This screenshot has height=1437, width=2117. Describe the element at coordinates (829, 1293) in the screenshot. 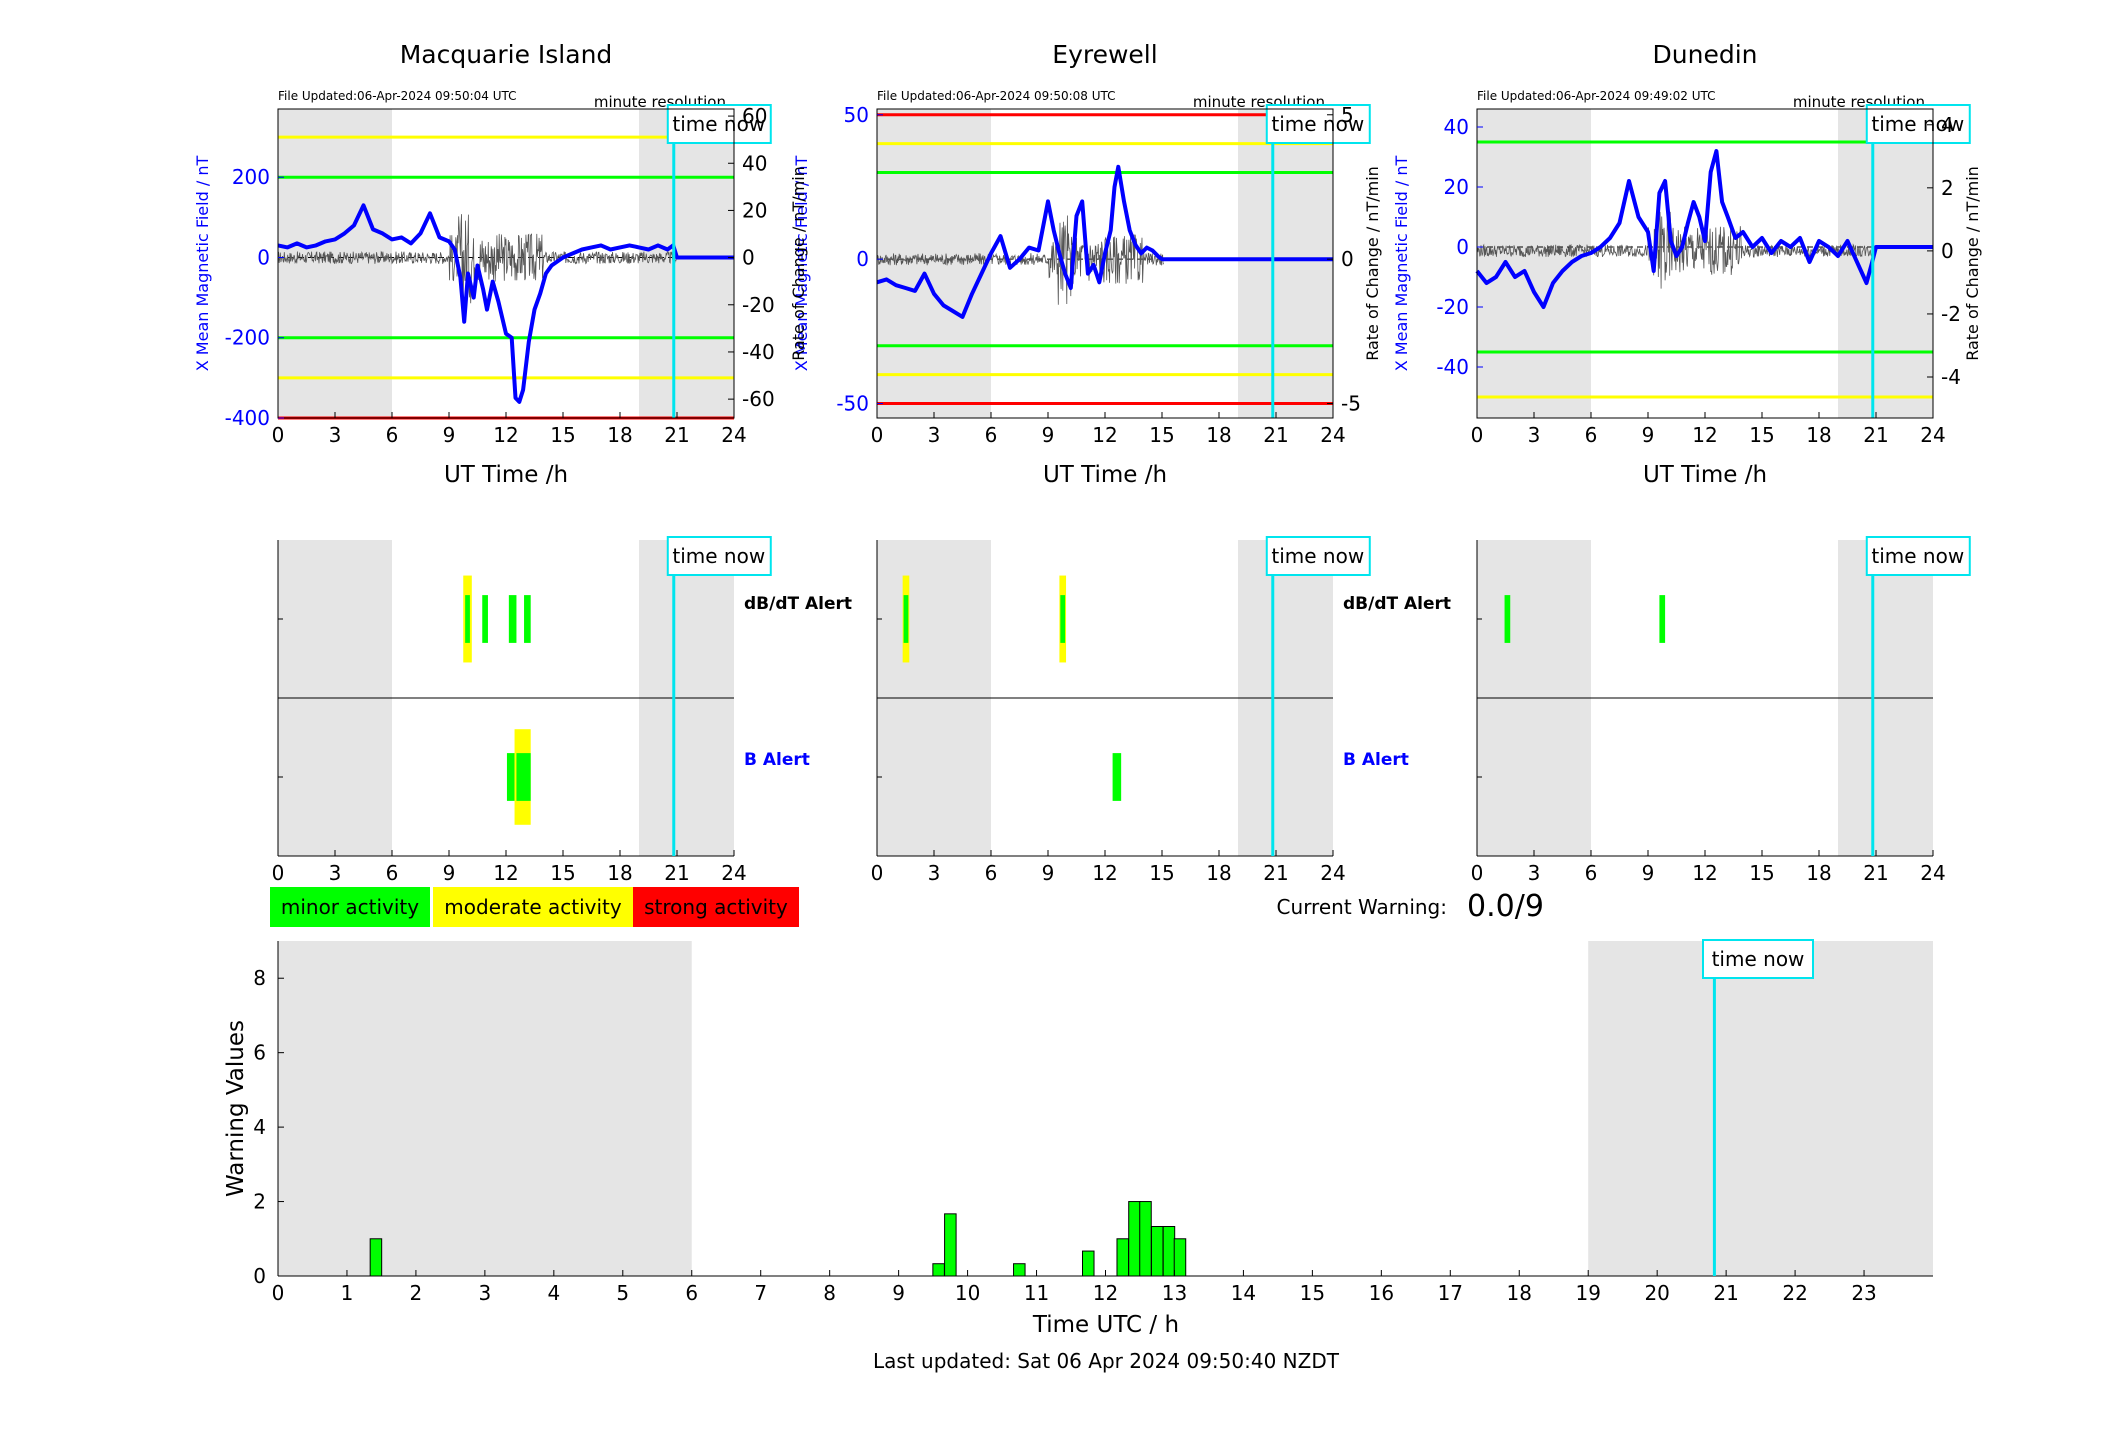

I see `x-tick-label: 8` at that location.